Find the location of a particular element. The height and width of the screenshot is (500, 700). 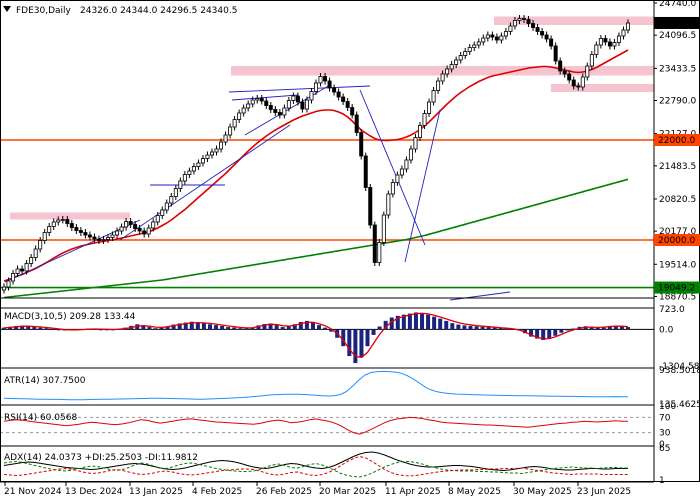

time-tick-label: 13 Dec 2024 is located at coordinates (94, 492).